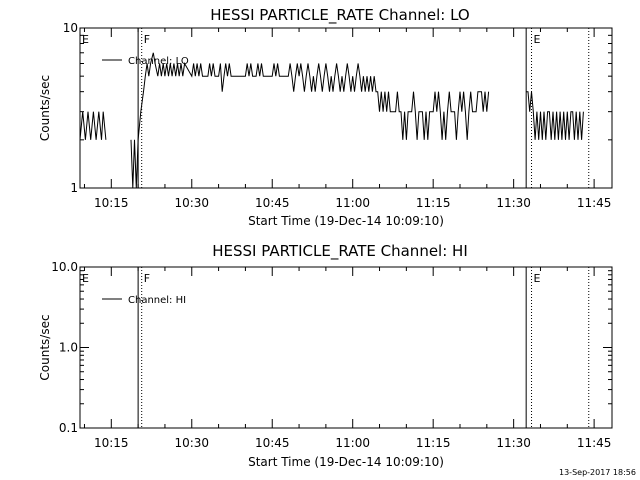 This screenshot has height=480, width=640. I want to click on y-tick-label: 1.0, so click(68, 348).